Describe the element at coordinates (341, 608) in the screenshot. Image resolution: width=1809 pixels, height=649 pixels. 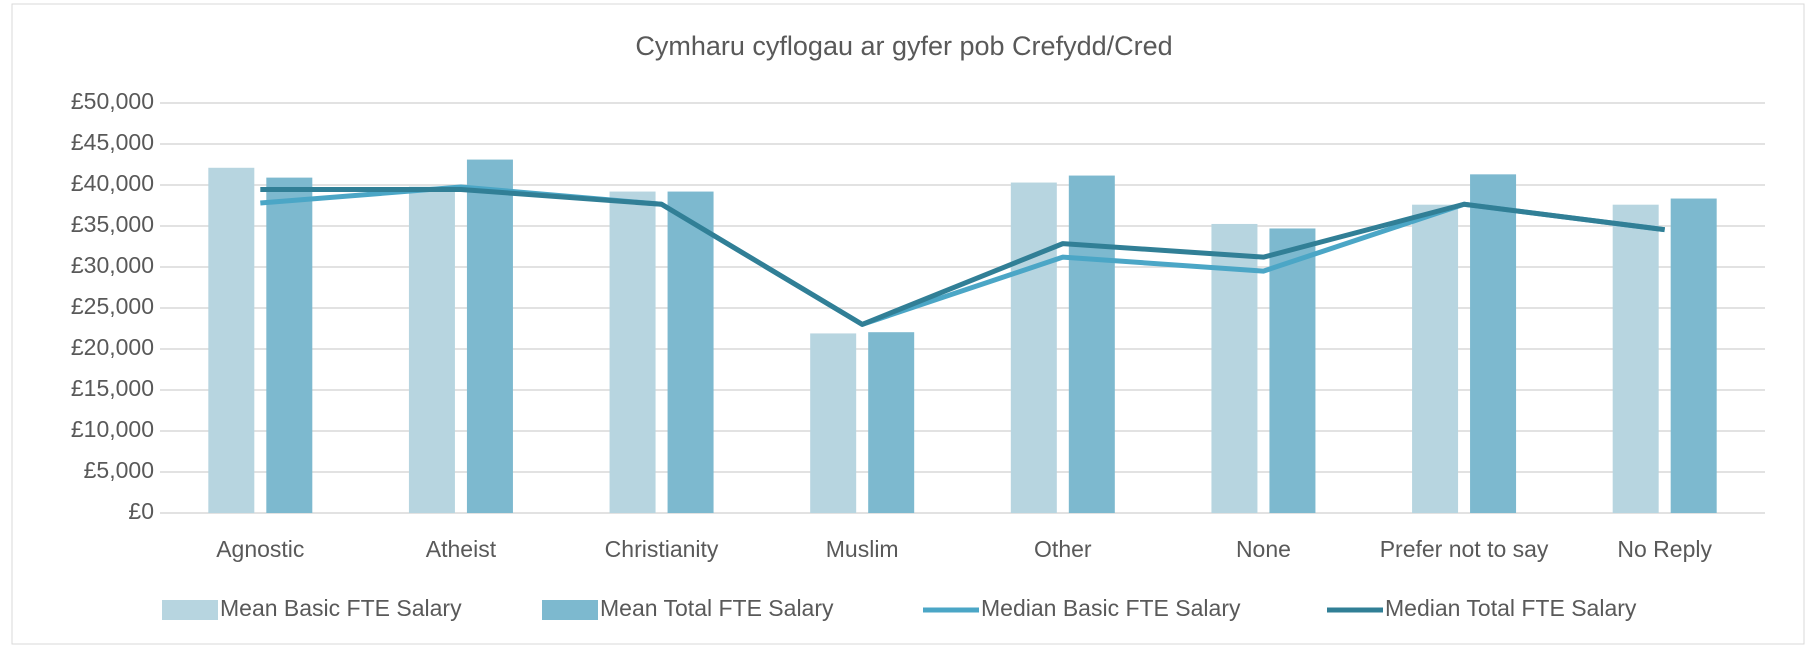
I see `legend-label: Mean Basic FTE Salary` at that location.